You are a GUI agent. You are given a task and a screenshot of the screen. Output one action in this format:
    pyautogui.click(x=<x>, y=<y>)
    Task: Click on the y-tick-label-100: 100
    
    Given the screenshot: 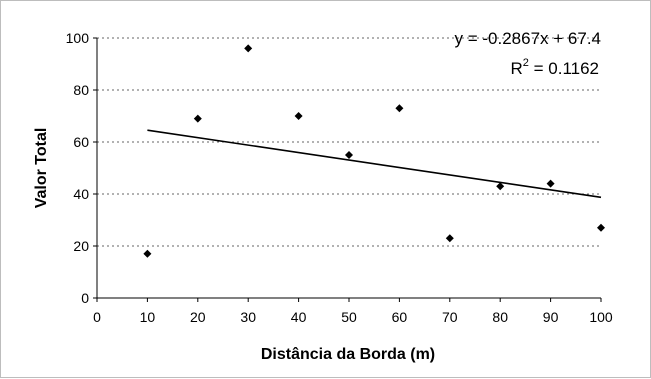 What is the action you would take?
    pyautogui.click(x=78, y=38)
    